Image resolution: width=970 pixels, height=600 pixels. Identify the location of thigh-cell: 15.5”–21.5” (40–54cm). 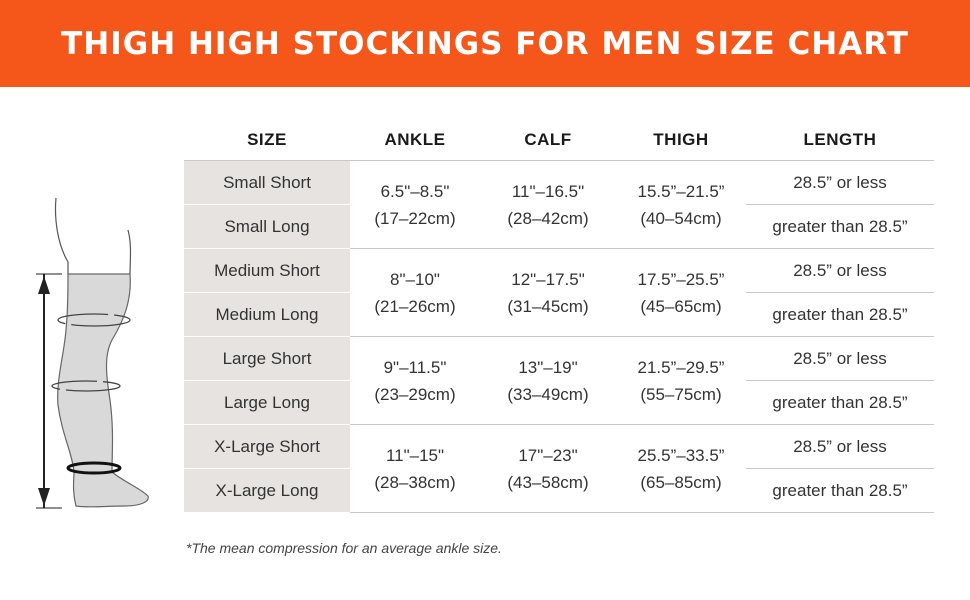
(681, 204).